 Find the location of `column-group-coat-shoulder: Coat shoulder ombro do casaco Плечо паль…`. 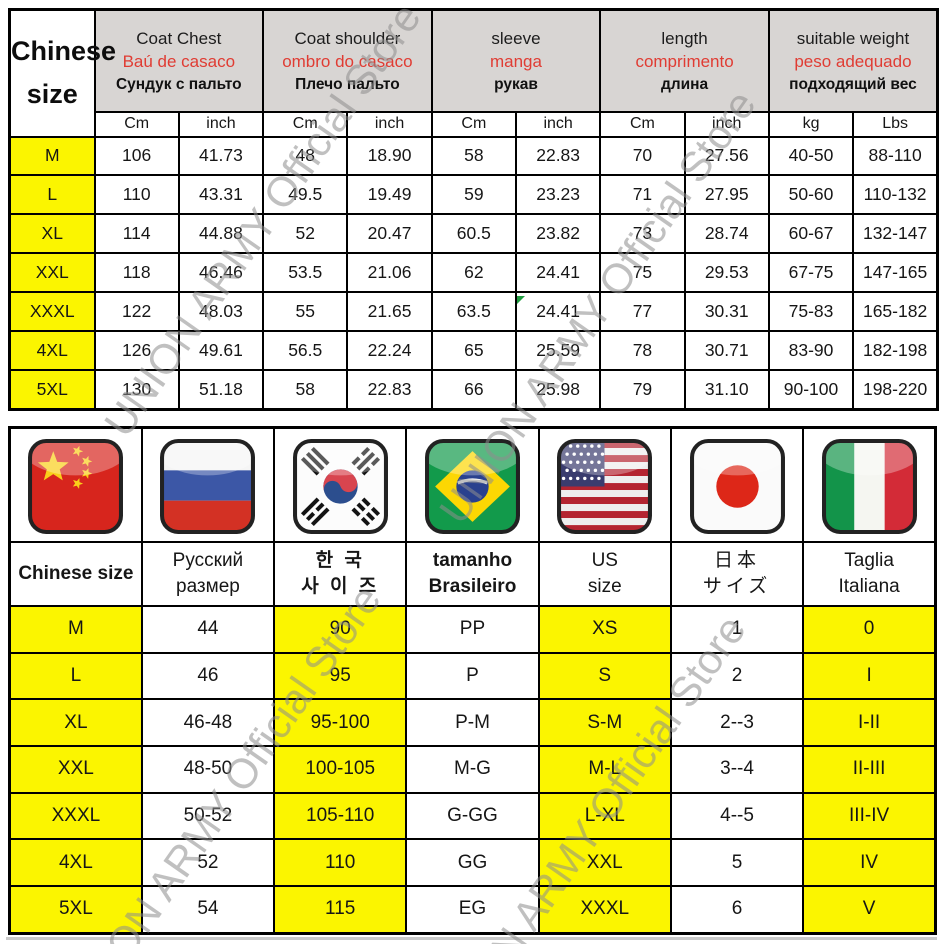

column-group-coat-shoulder: Coat shoulder ombro do casaco Плечо паль… is located at coordinates (347, 60).